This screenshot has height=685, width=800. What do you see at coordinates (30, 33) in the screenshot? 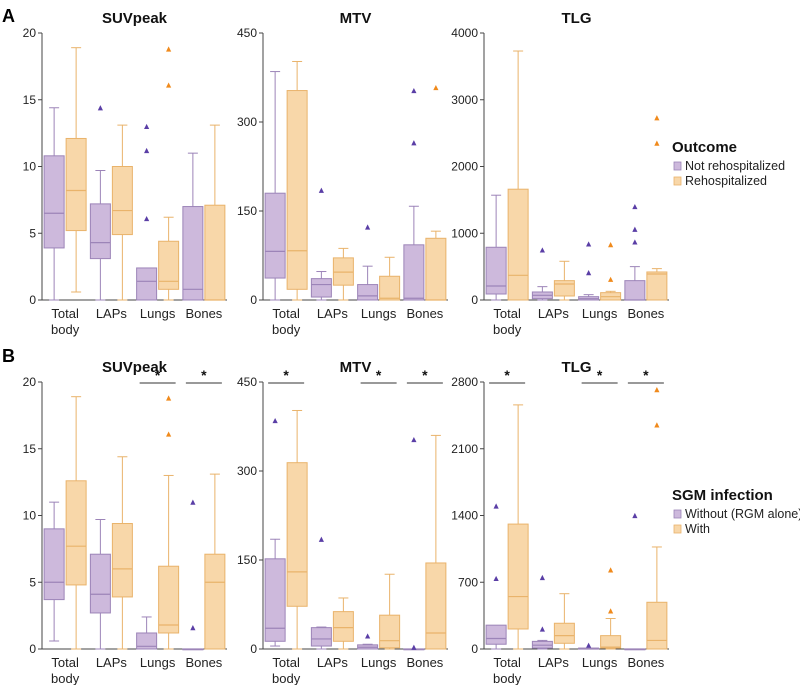
I see `y-tick-label: 20` at bounding box center [30, 33].